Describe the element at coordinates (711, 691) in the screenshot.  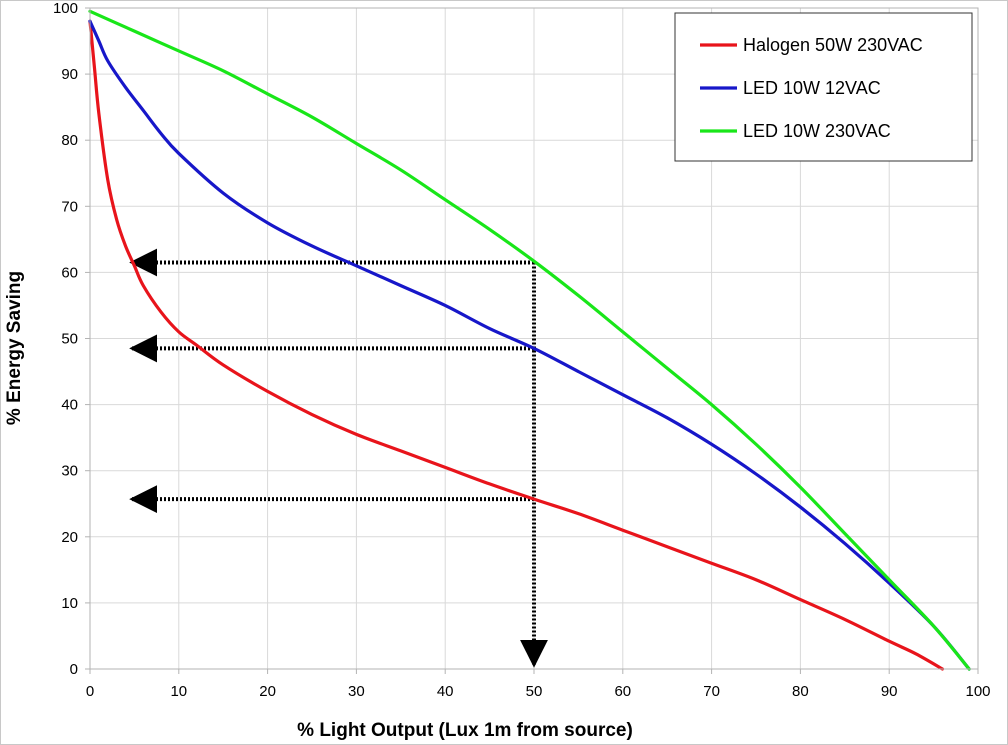
I see `x-tick-label: 70` at that location.